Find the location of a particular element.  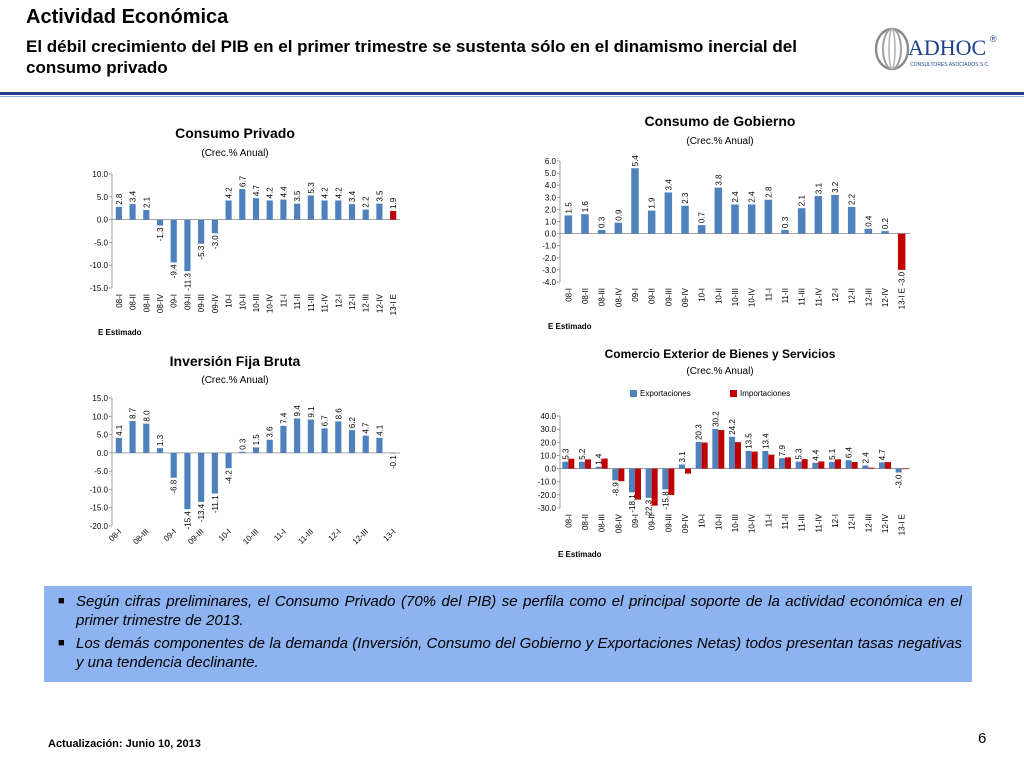

x-tick-label: 11-III is located at coordinates (802, 523).